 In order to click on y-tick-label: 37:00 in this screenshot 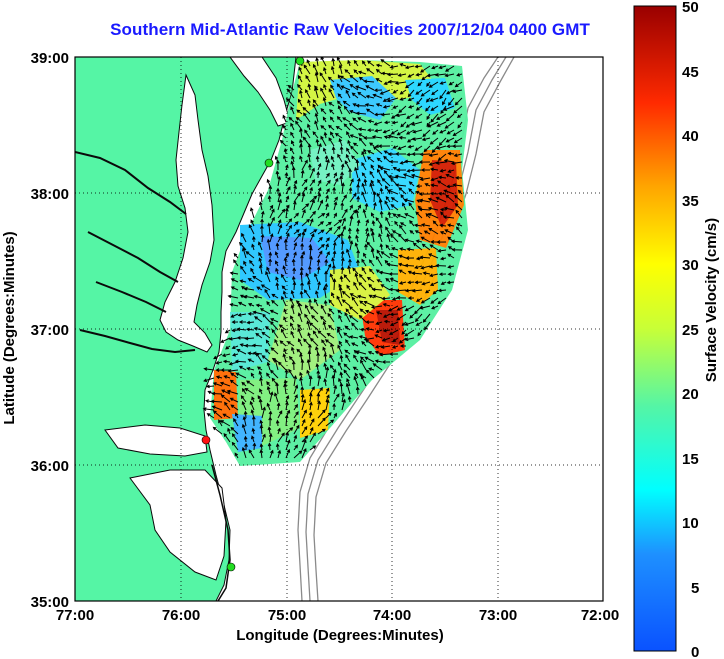, I will do `click(50, 330)`.